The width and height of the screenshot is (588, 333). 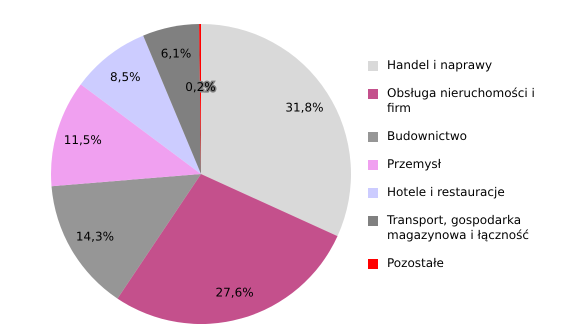 I want to click on legend-label: Budownictwo, so click(x=427, y=136).